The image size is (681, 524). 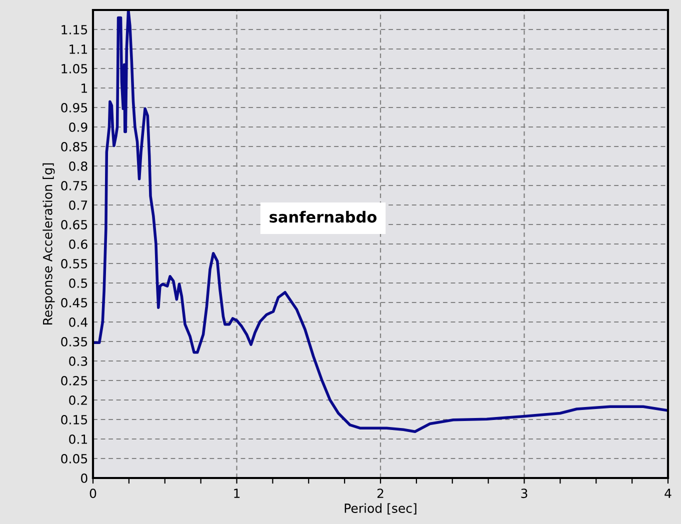 What do you see at coordinates (78, 439) in the screenshot?
I see `y-tick-label: 0.1` at bounding box center [78, 439].